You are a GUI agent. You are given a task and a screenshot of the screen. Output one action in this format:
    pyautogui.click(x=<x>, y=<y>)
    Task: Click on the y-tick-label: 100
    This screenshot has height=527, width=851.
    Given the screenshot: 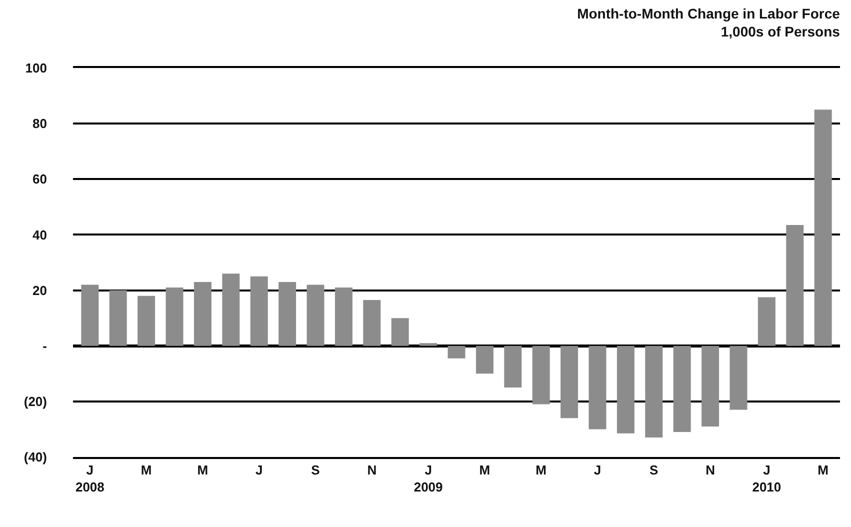 What is the action you would take?
    pyautogui.click(x=36, y=68)
    